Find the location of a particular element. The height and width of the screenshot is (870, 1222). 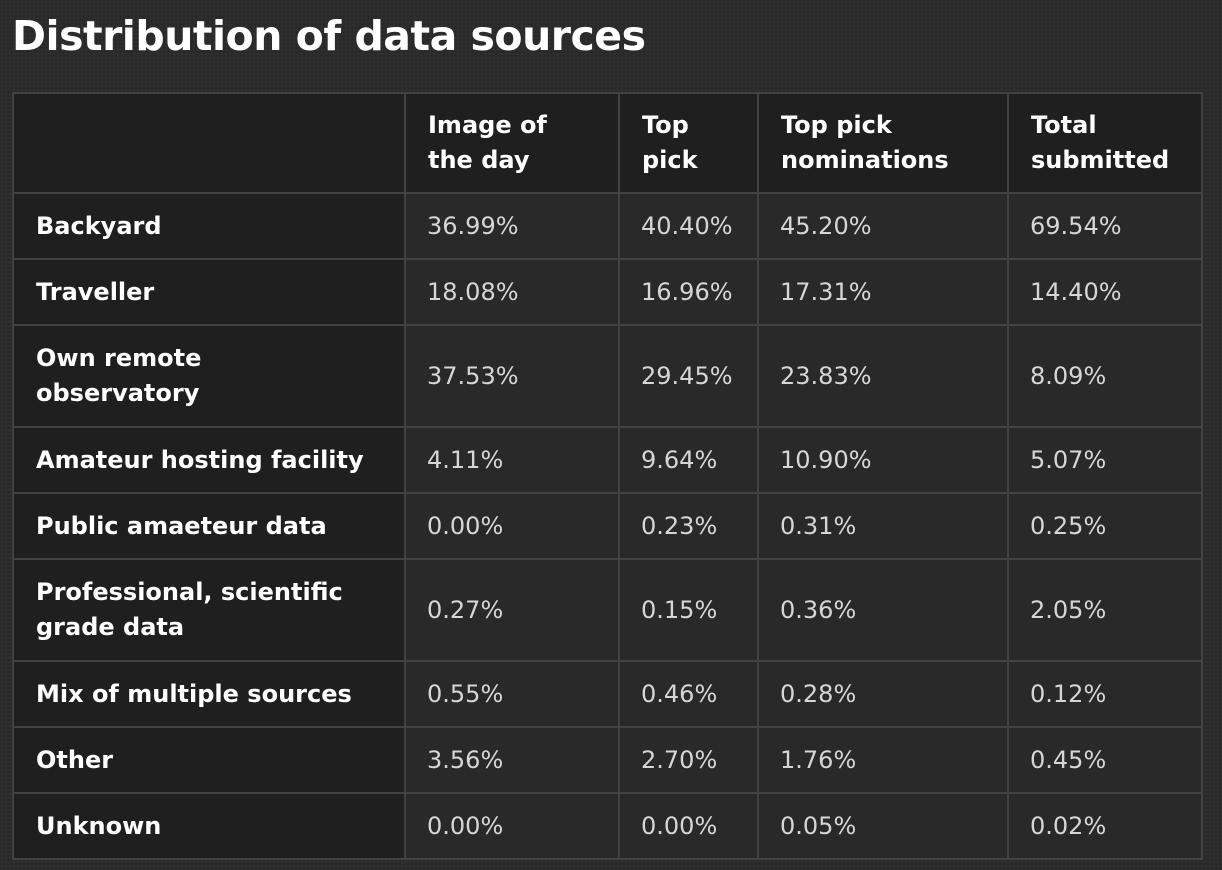

table-cell: 0.12% is located at coordinates (1105, 694).